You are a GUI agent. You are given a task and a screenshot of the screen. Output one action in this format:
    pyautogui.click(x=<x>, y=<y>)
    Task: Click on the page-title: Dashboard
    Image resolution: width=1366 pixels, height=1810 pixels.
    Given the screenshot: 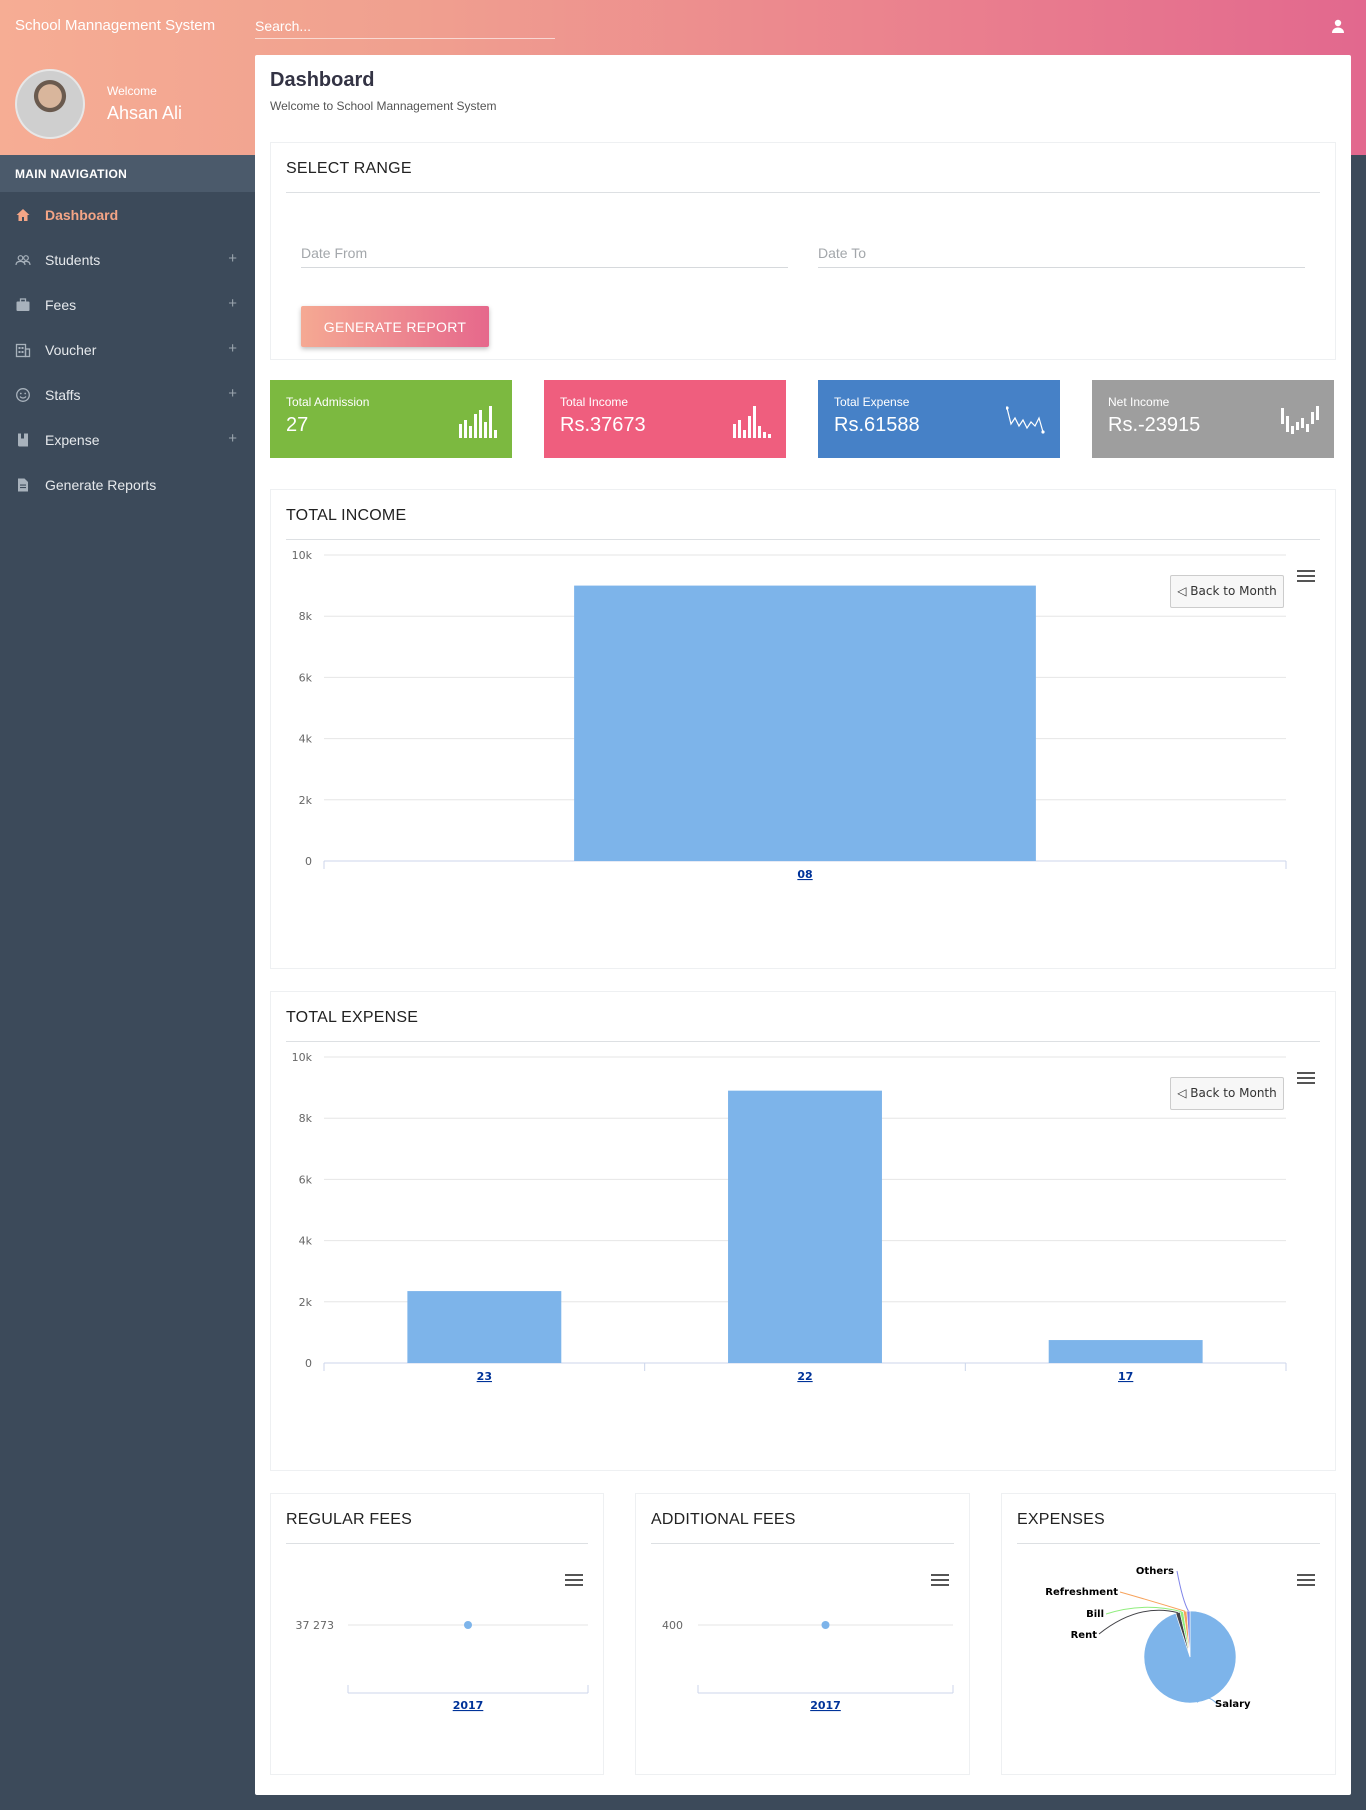 What is the action you would take?
    pyautogui.click(x=322, y=80)
    